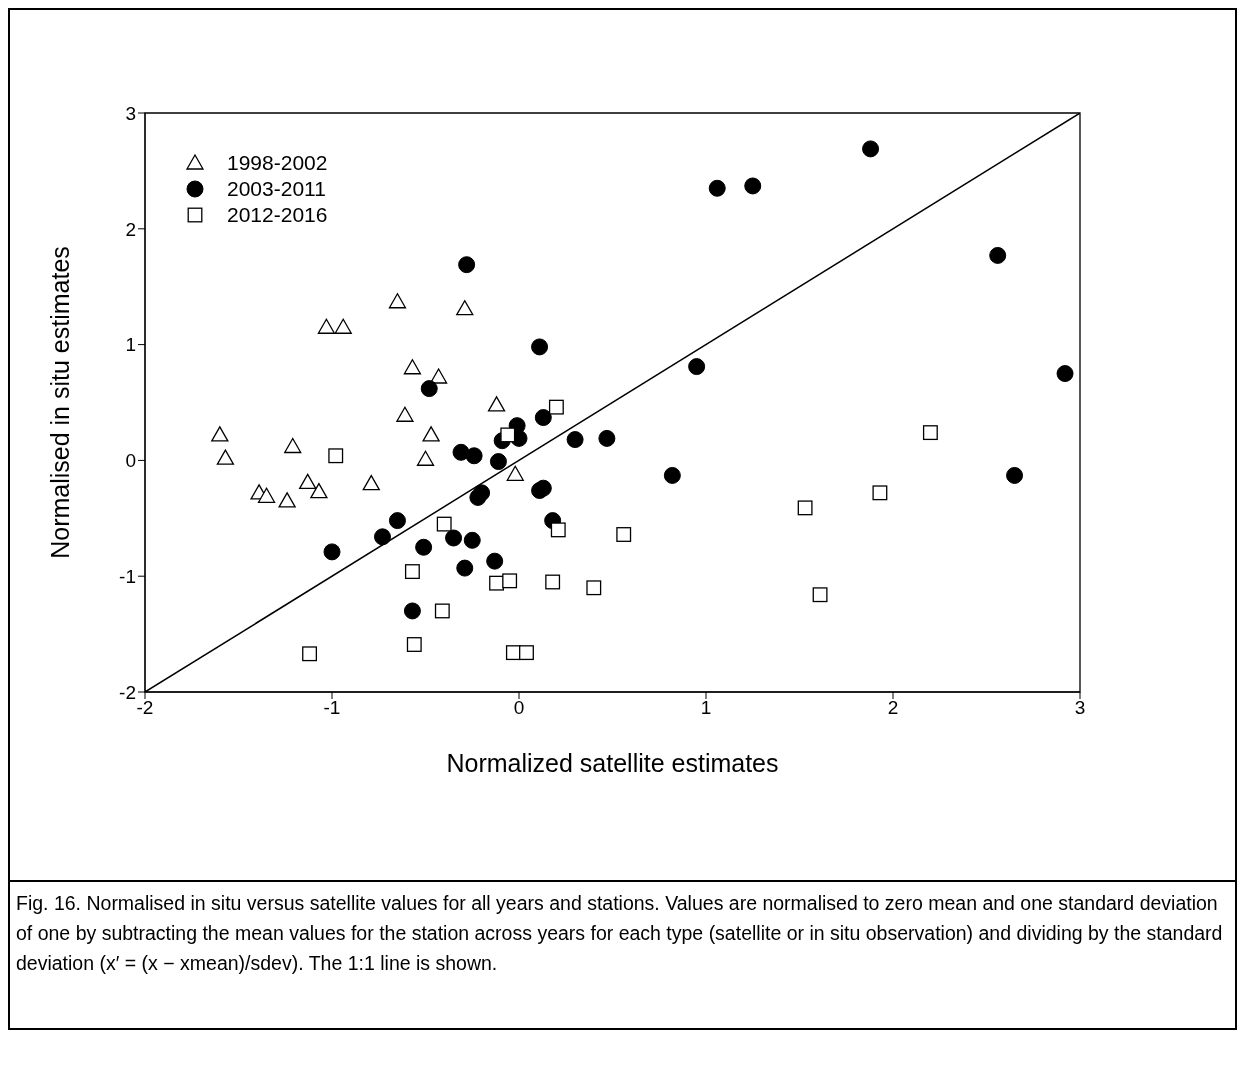 Image resolution: width=1243 pixels, height=1070 pixels. What do you see at coordinates (519, 708) in the screenshot?
I see `x-tick-label: 0` at bounding box center [519, 708].